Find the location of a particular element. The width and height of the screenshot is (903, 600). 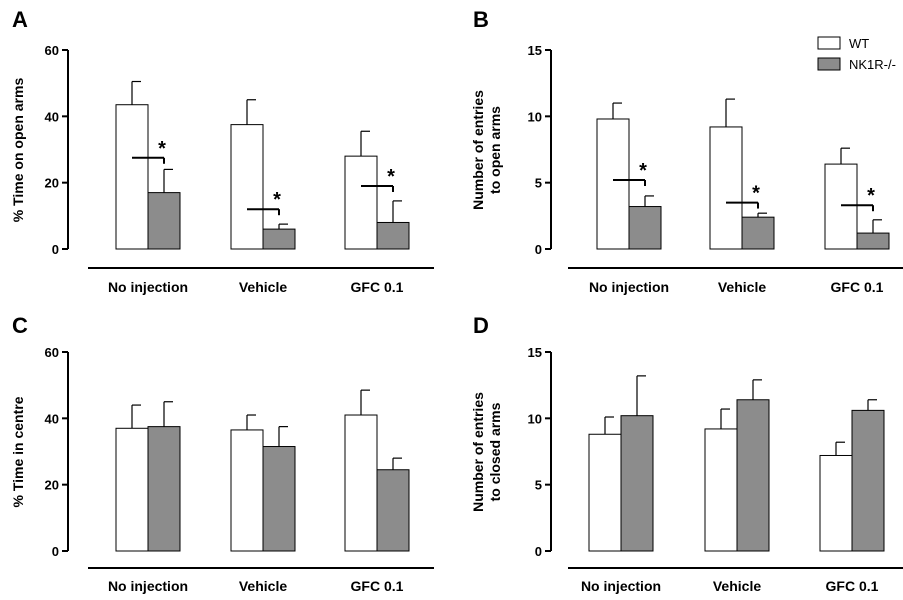

y-axis-label-line: % Time on open arms is located at coordinates (18, 150).